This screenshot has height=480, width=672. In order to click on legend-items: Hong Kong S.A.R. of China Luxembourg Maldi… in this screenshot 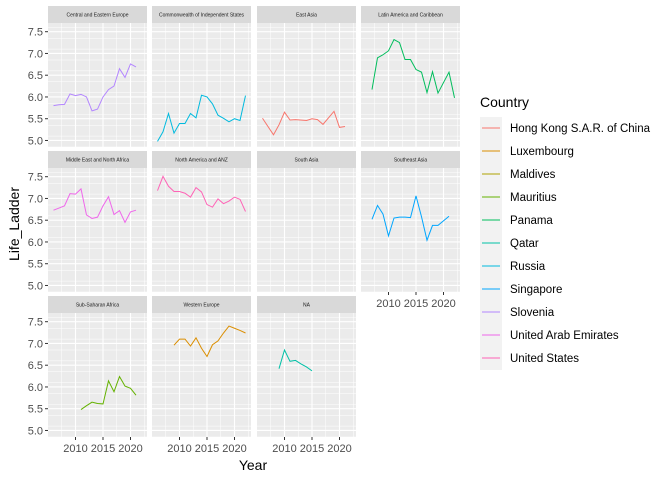, I will do `click(566, 244)`.